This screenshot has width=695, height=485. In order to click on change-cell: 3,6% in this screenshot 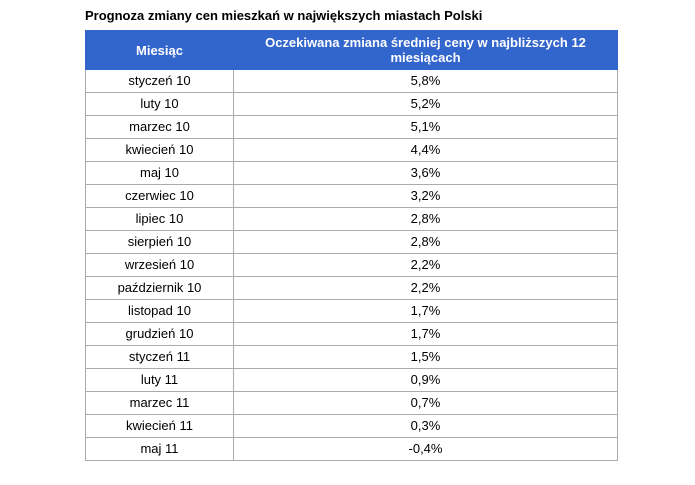, I will do `click(425, 173)`.